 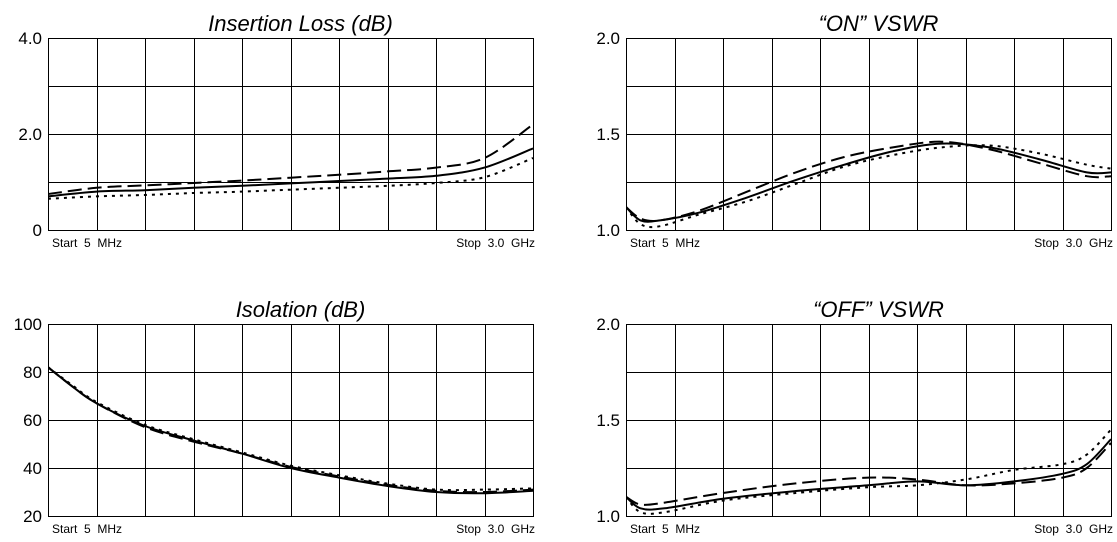 What do you see at coordinates (28, 324) in the screenshot?
I see `y-tick-label: 100` at bounding box center [28, 324].